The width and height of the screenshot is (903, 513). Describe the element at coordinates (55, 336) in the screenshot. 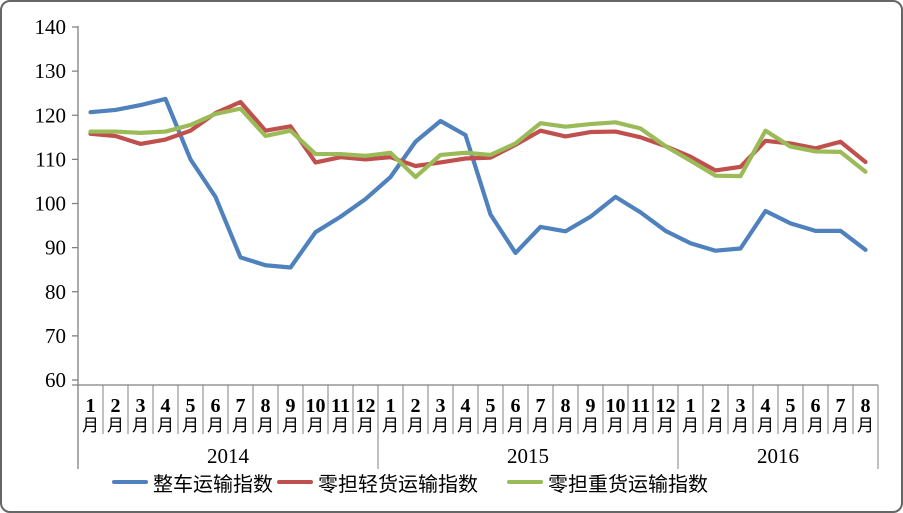

I see `svg-text: 70` at that location.